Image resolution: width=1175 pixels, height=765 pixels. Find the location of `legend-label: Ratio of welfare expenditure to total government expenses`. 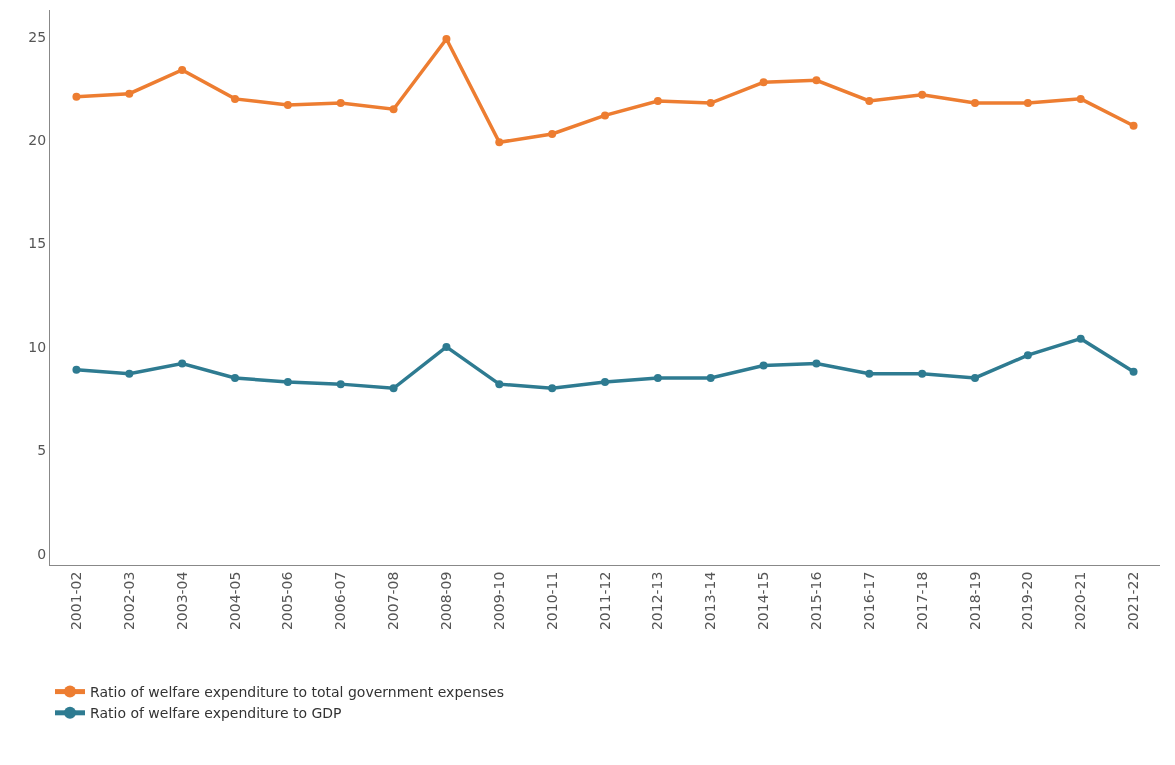

legend-label: Ratio of welfare expenditure to total government expenses is located at coordinates (297, 692).